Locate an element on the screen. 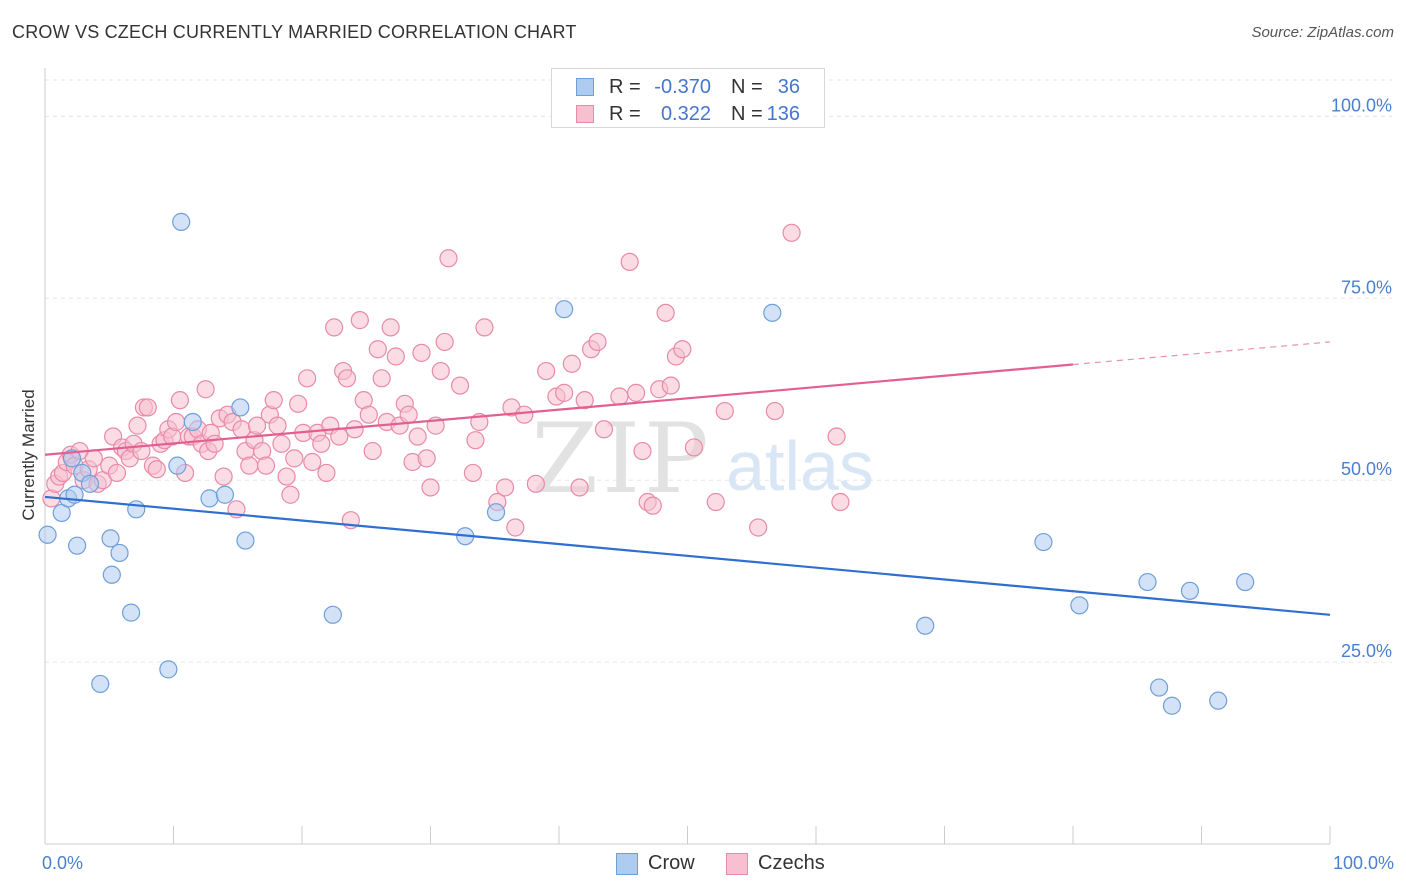  watermark-zip: ZIP is located at coordinates (621, 459).